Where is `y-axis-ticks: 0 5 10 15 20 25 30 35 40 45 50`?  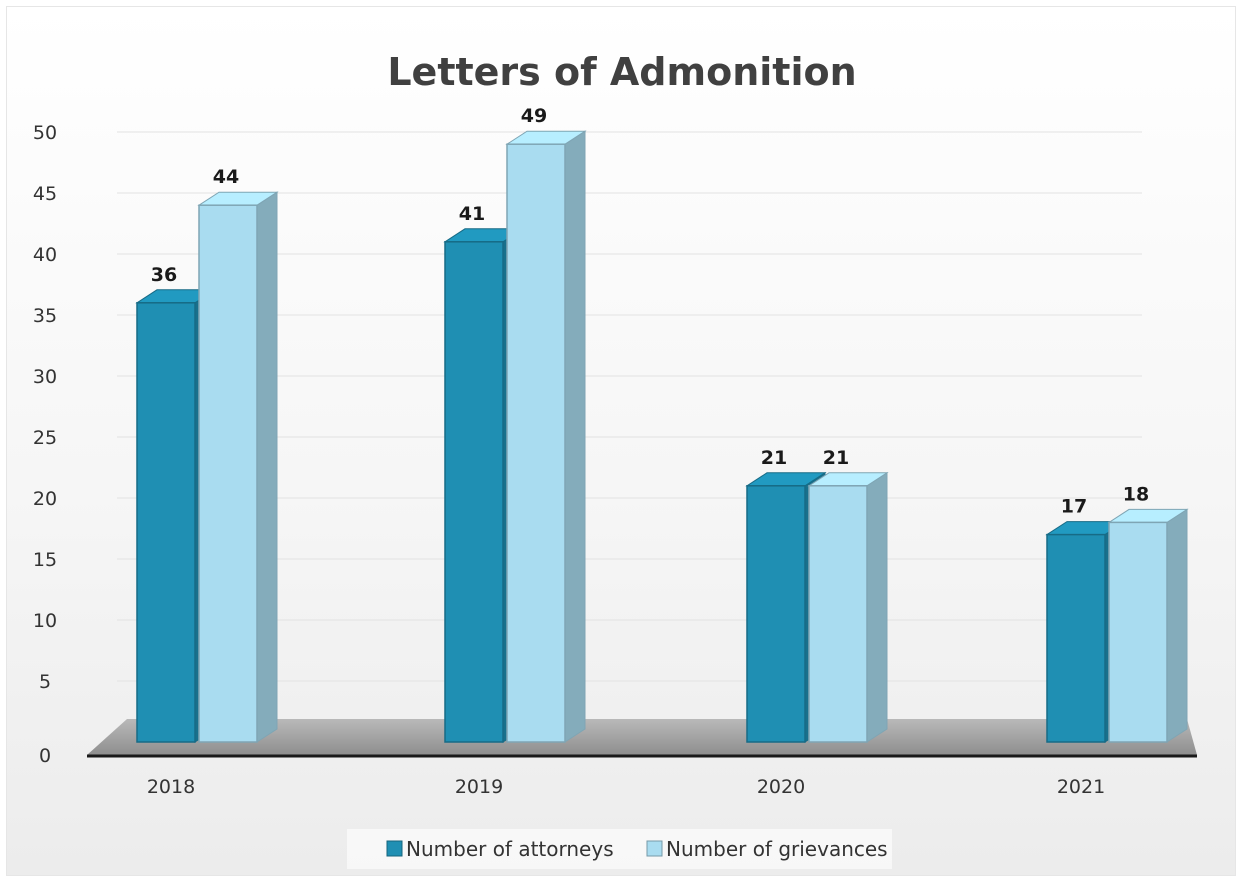
y-axis-ticks: 0 5 10 15 20 25 30 35 40 45 50 is located at coordinates (45, 444).